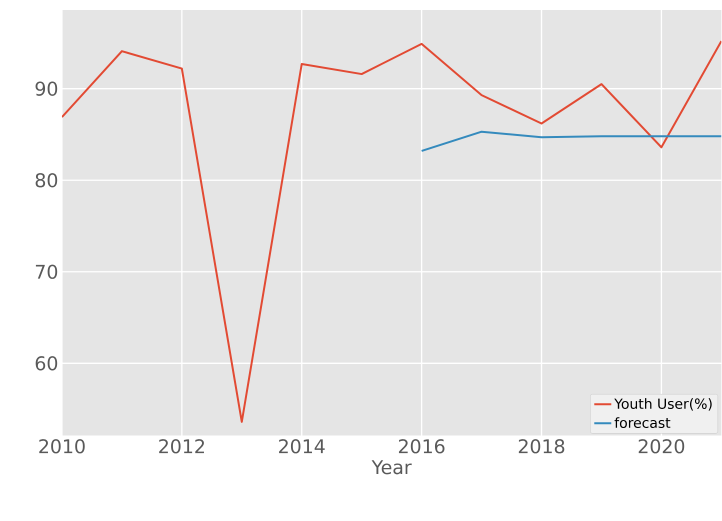  Describe the element at coordinates (302, 446) in the screenshot. I see `x-tick-label: 2014` at that location.